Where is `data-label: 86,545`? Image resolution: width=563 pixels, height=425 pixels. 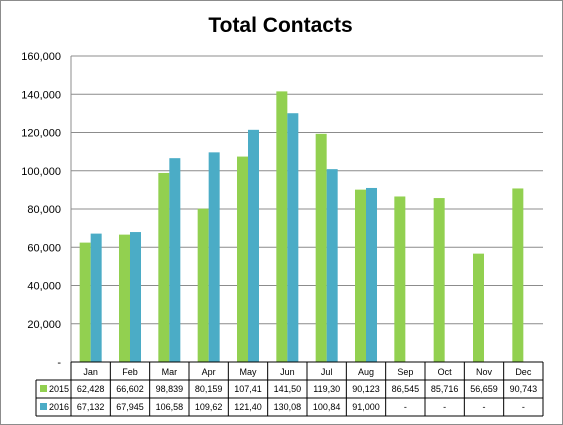 data-label: 86,545 is located at coordinates (406, 389).